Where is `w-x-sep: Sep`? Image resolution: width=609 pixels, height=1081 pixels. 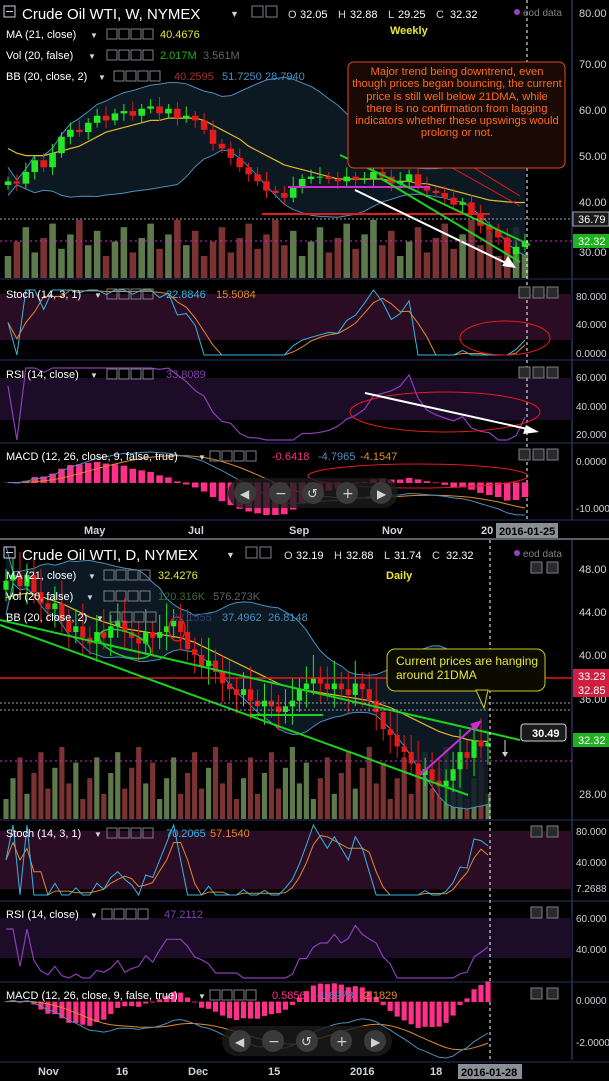
w-x-sep: Sep is located at coordinates (299, 531).